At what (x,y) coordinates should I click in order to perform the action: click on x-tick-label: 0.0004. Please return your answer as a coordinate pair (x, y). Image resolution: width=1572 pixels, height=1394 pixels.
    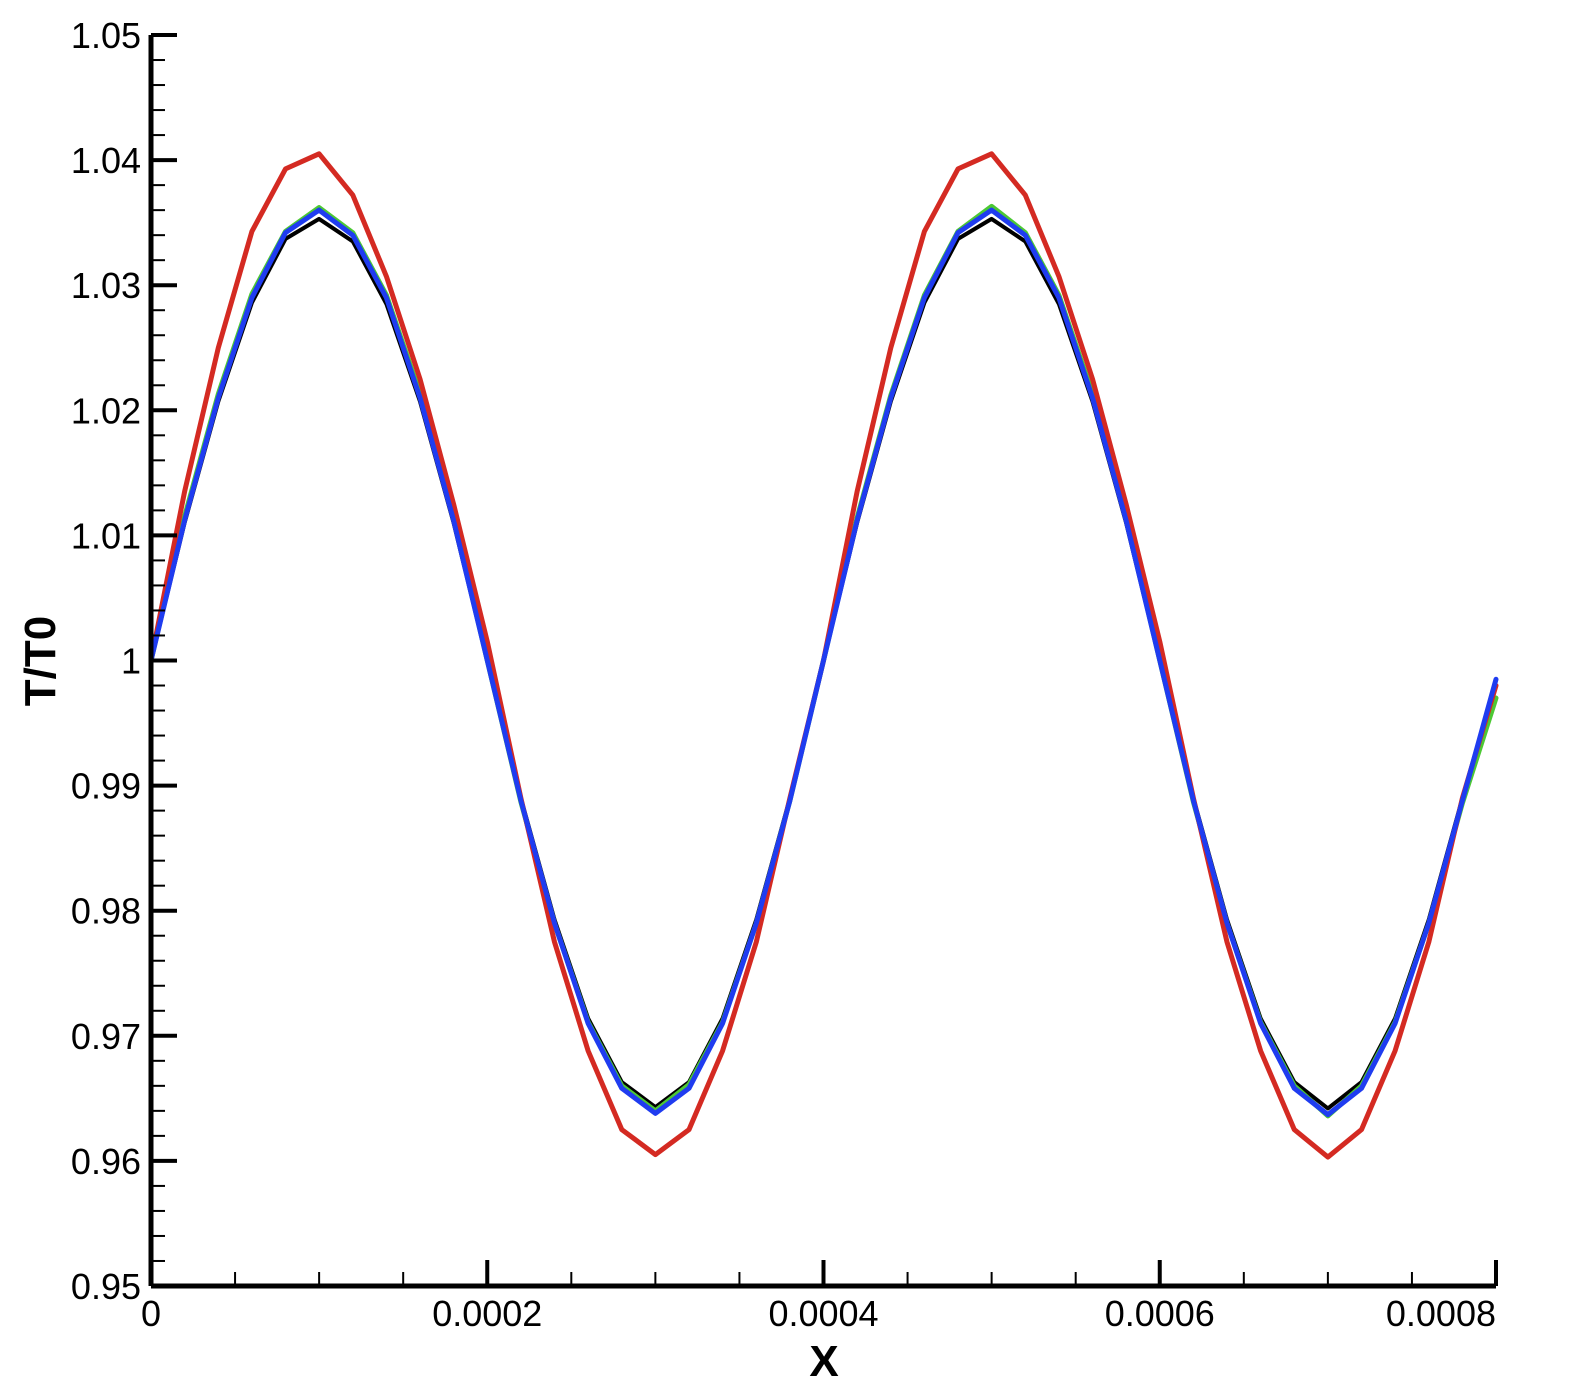
    Looking at the image, I should click on (823, 1313).